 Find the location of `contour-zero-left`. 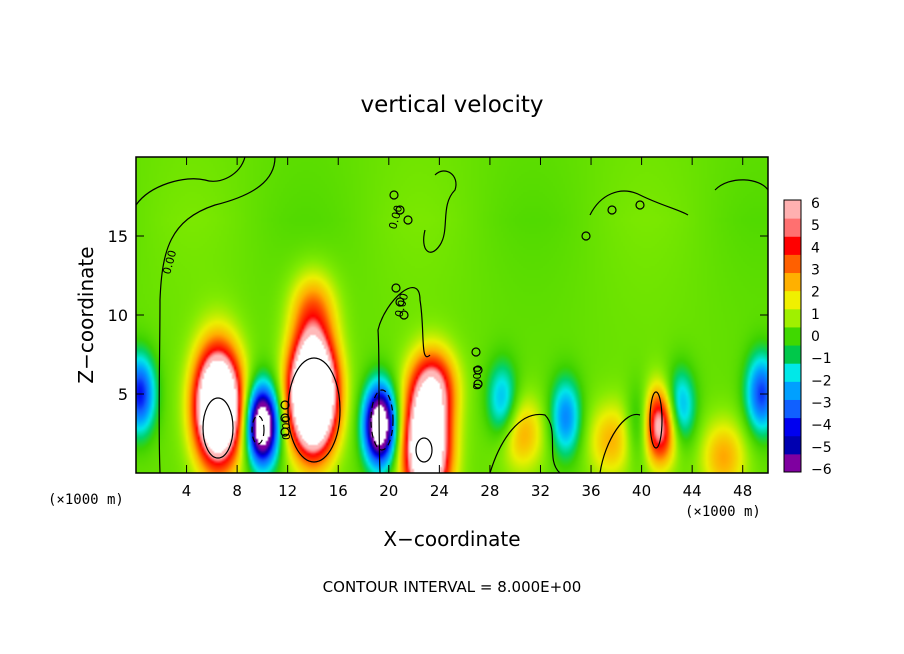

contour-zero-left is located at coordinates (217, 315).